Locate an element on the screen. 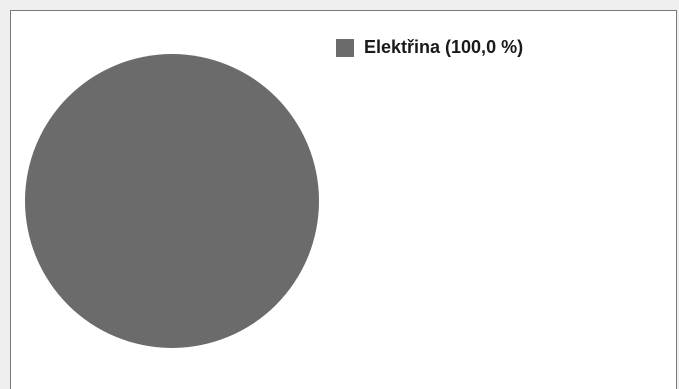 The height and width of the screenshot is (389, 679). legend-swatch-elektrina is located at coordinates (345, 47).